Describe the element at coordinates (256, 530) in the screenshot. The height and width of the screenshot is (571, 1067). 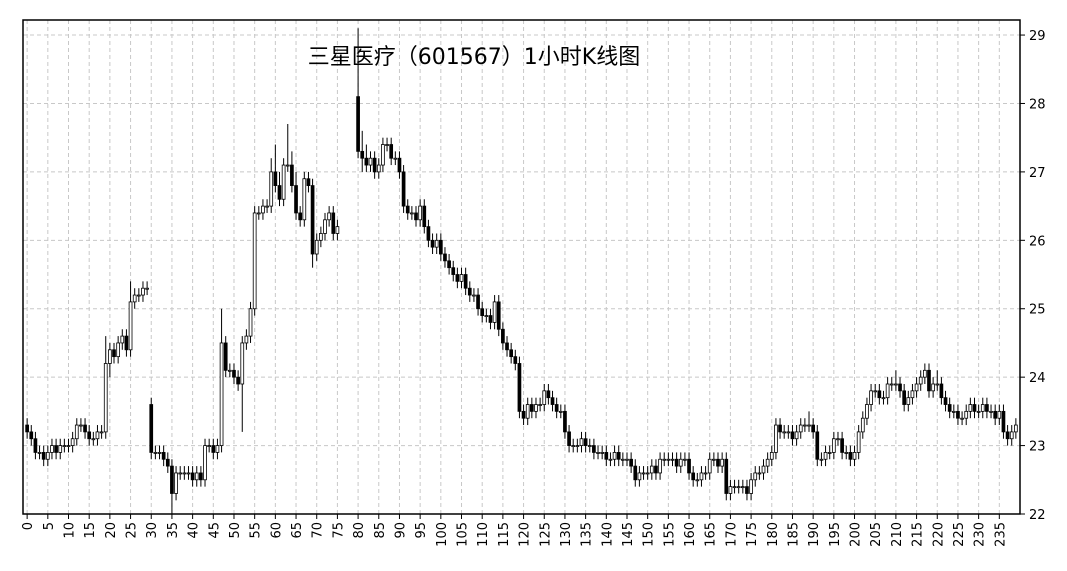
I see `x-tick-label: 55` at that location.